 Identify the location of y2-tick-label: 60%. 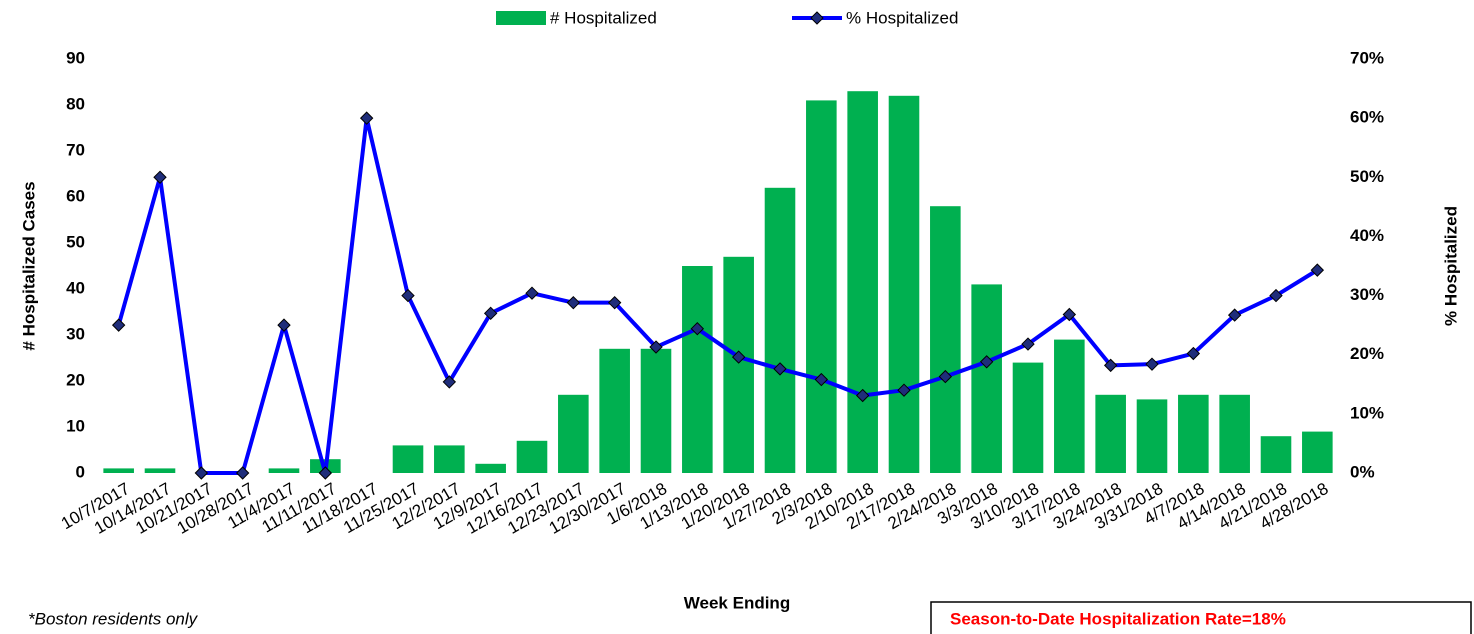
(1367, 117).